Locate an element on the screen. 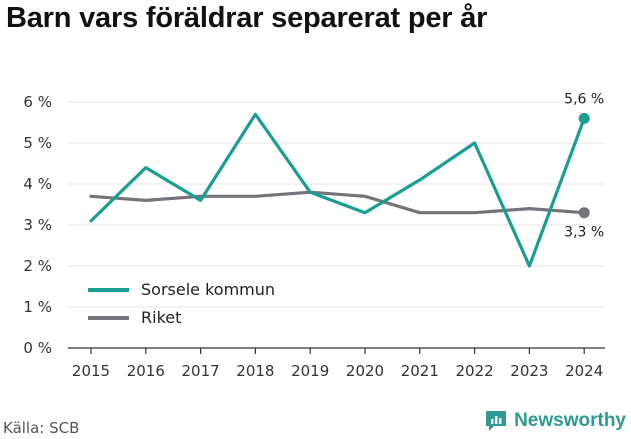 Image resolution: width=631 pixels, height=439 pixels. end-value-label: 5,6 % is located at coordinates (584, 99).